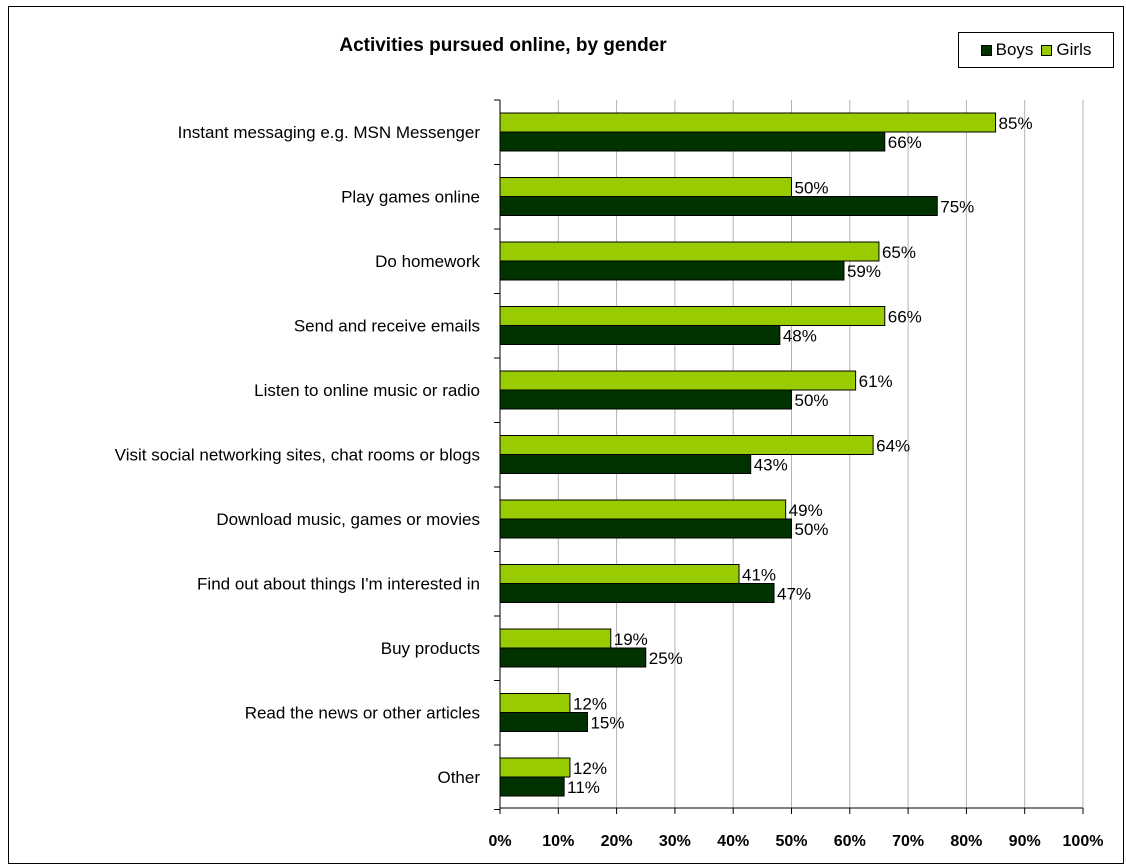 The height and width of the screenshot is (866, 1126). I want to click on category-label: Other, so click(458, 777).